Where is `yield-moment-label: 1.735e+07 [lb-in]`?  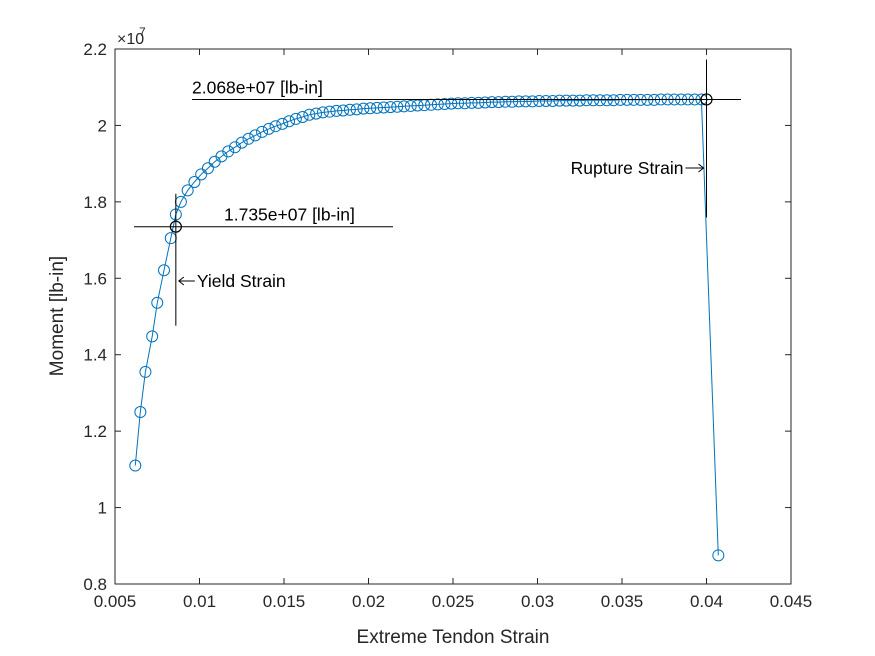 yield-moment-label: 1.735e+07 [lb-in] is located at coordinates (289, 215).